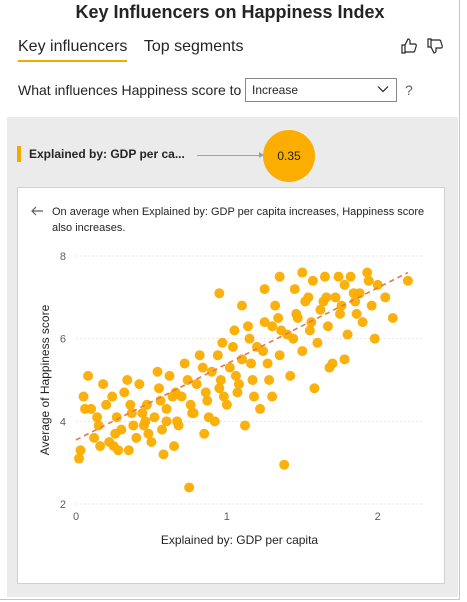  I want to click on back-arrow-icon, so click(37, 211).